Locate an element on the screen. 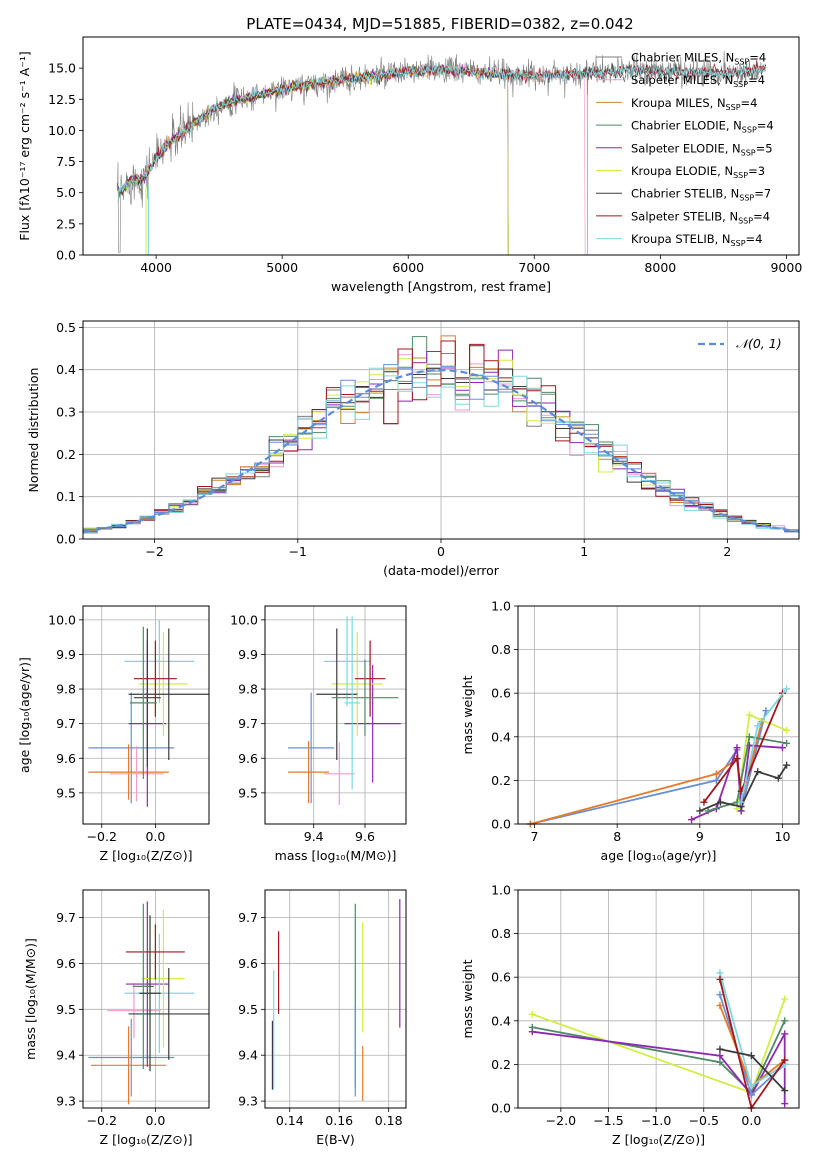 Image resolution: width=819 pixels, height=1170 pixels. x-tick-label: −0.5 is located at coordinates (704, 1120).